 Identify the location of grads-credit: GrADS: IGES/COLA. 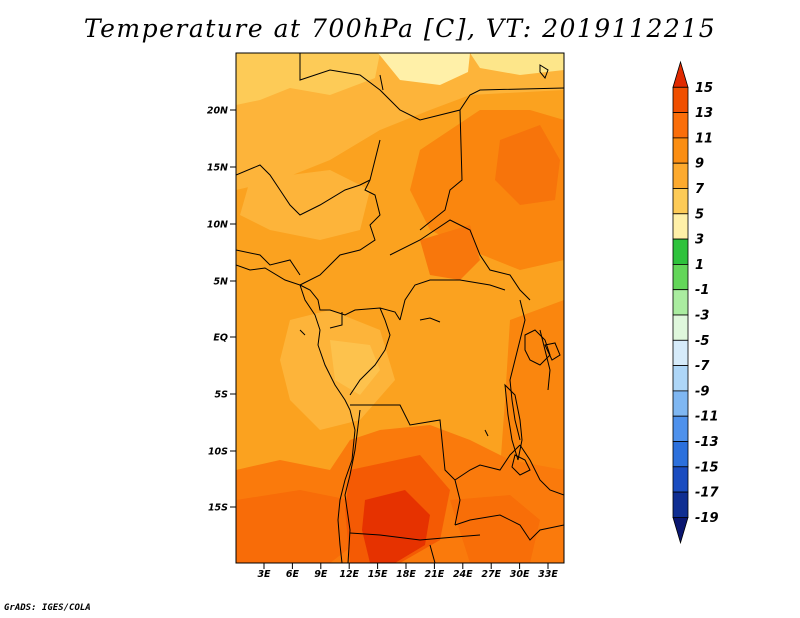
(47, 608).